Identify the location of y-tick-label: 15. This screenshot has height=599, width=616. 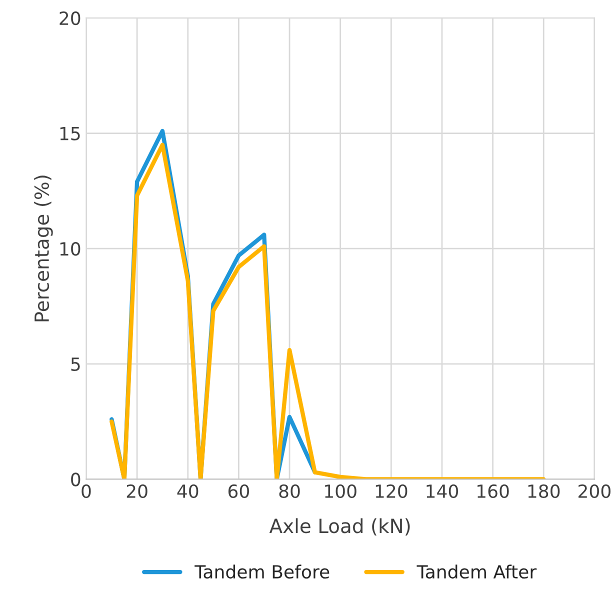
(70, 133).